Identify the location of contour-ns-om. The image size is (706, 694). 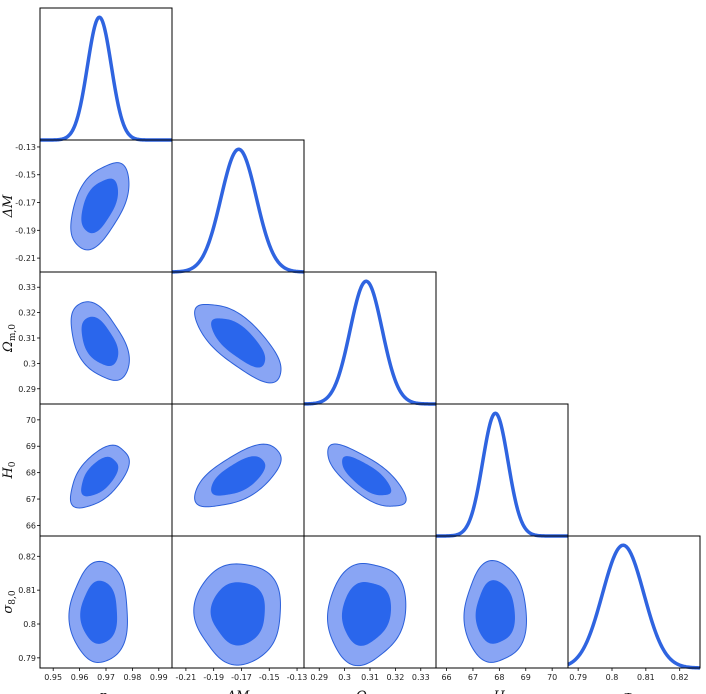
(106, 338).